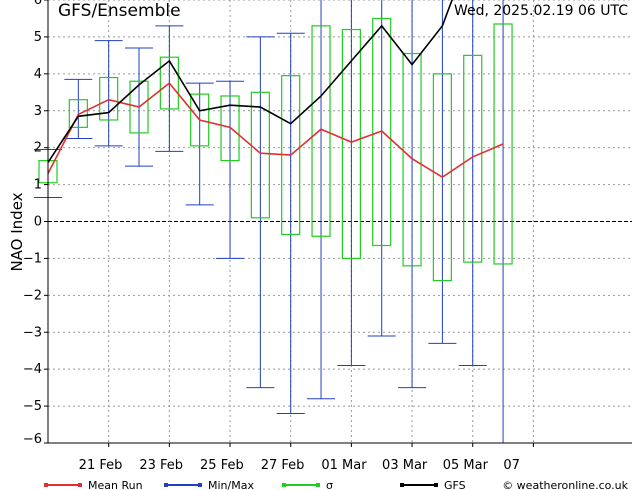 This screenshot has width=634, height=490. Describe the element at coordinates (17, 231) in the screenshot. I see `y-axis-label: NAO Index` at that location.